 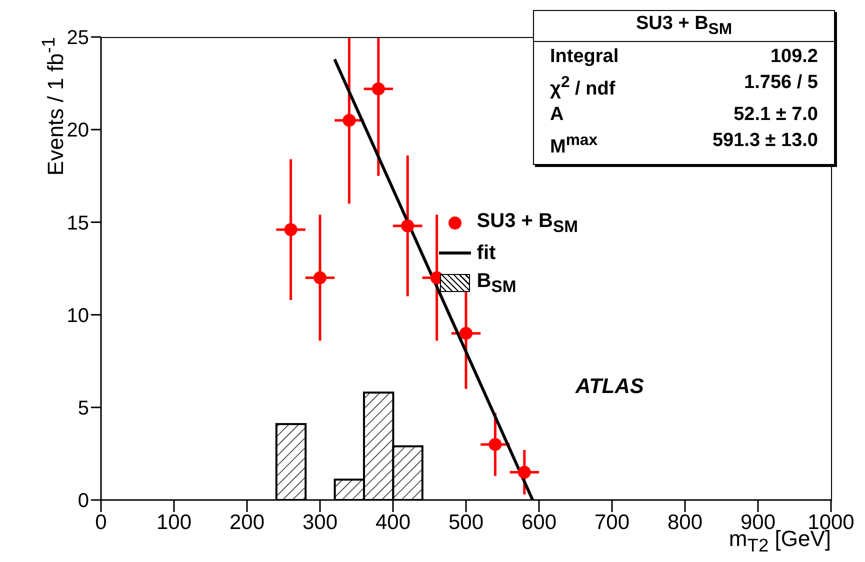 I want to click on x-tick-label: 800, so click(x=685, y=522).